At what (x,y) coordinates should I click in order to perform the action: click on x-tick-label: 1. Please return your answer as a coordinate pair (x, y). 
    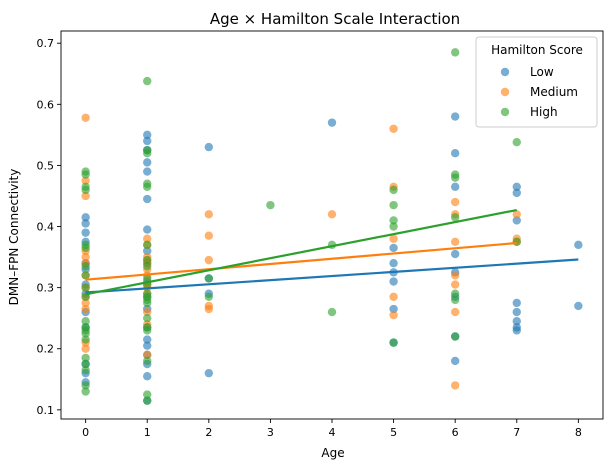
    Looking at the image, I should click on (147, 432).